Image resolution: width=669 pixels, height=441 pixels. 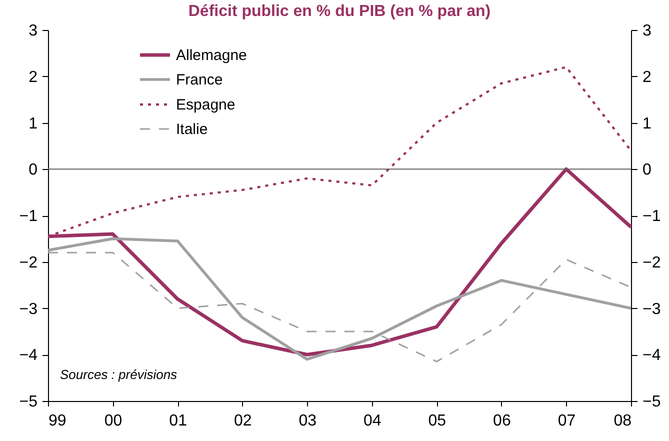 What do you see at coordinates (211, 55) in the screenshot?
I see `legend-label: Allemagne` at bounding box center [211, 55].